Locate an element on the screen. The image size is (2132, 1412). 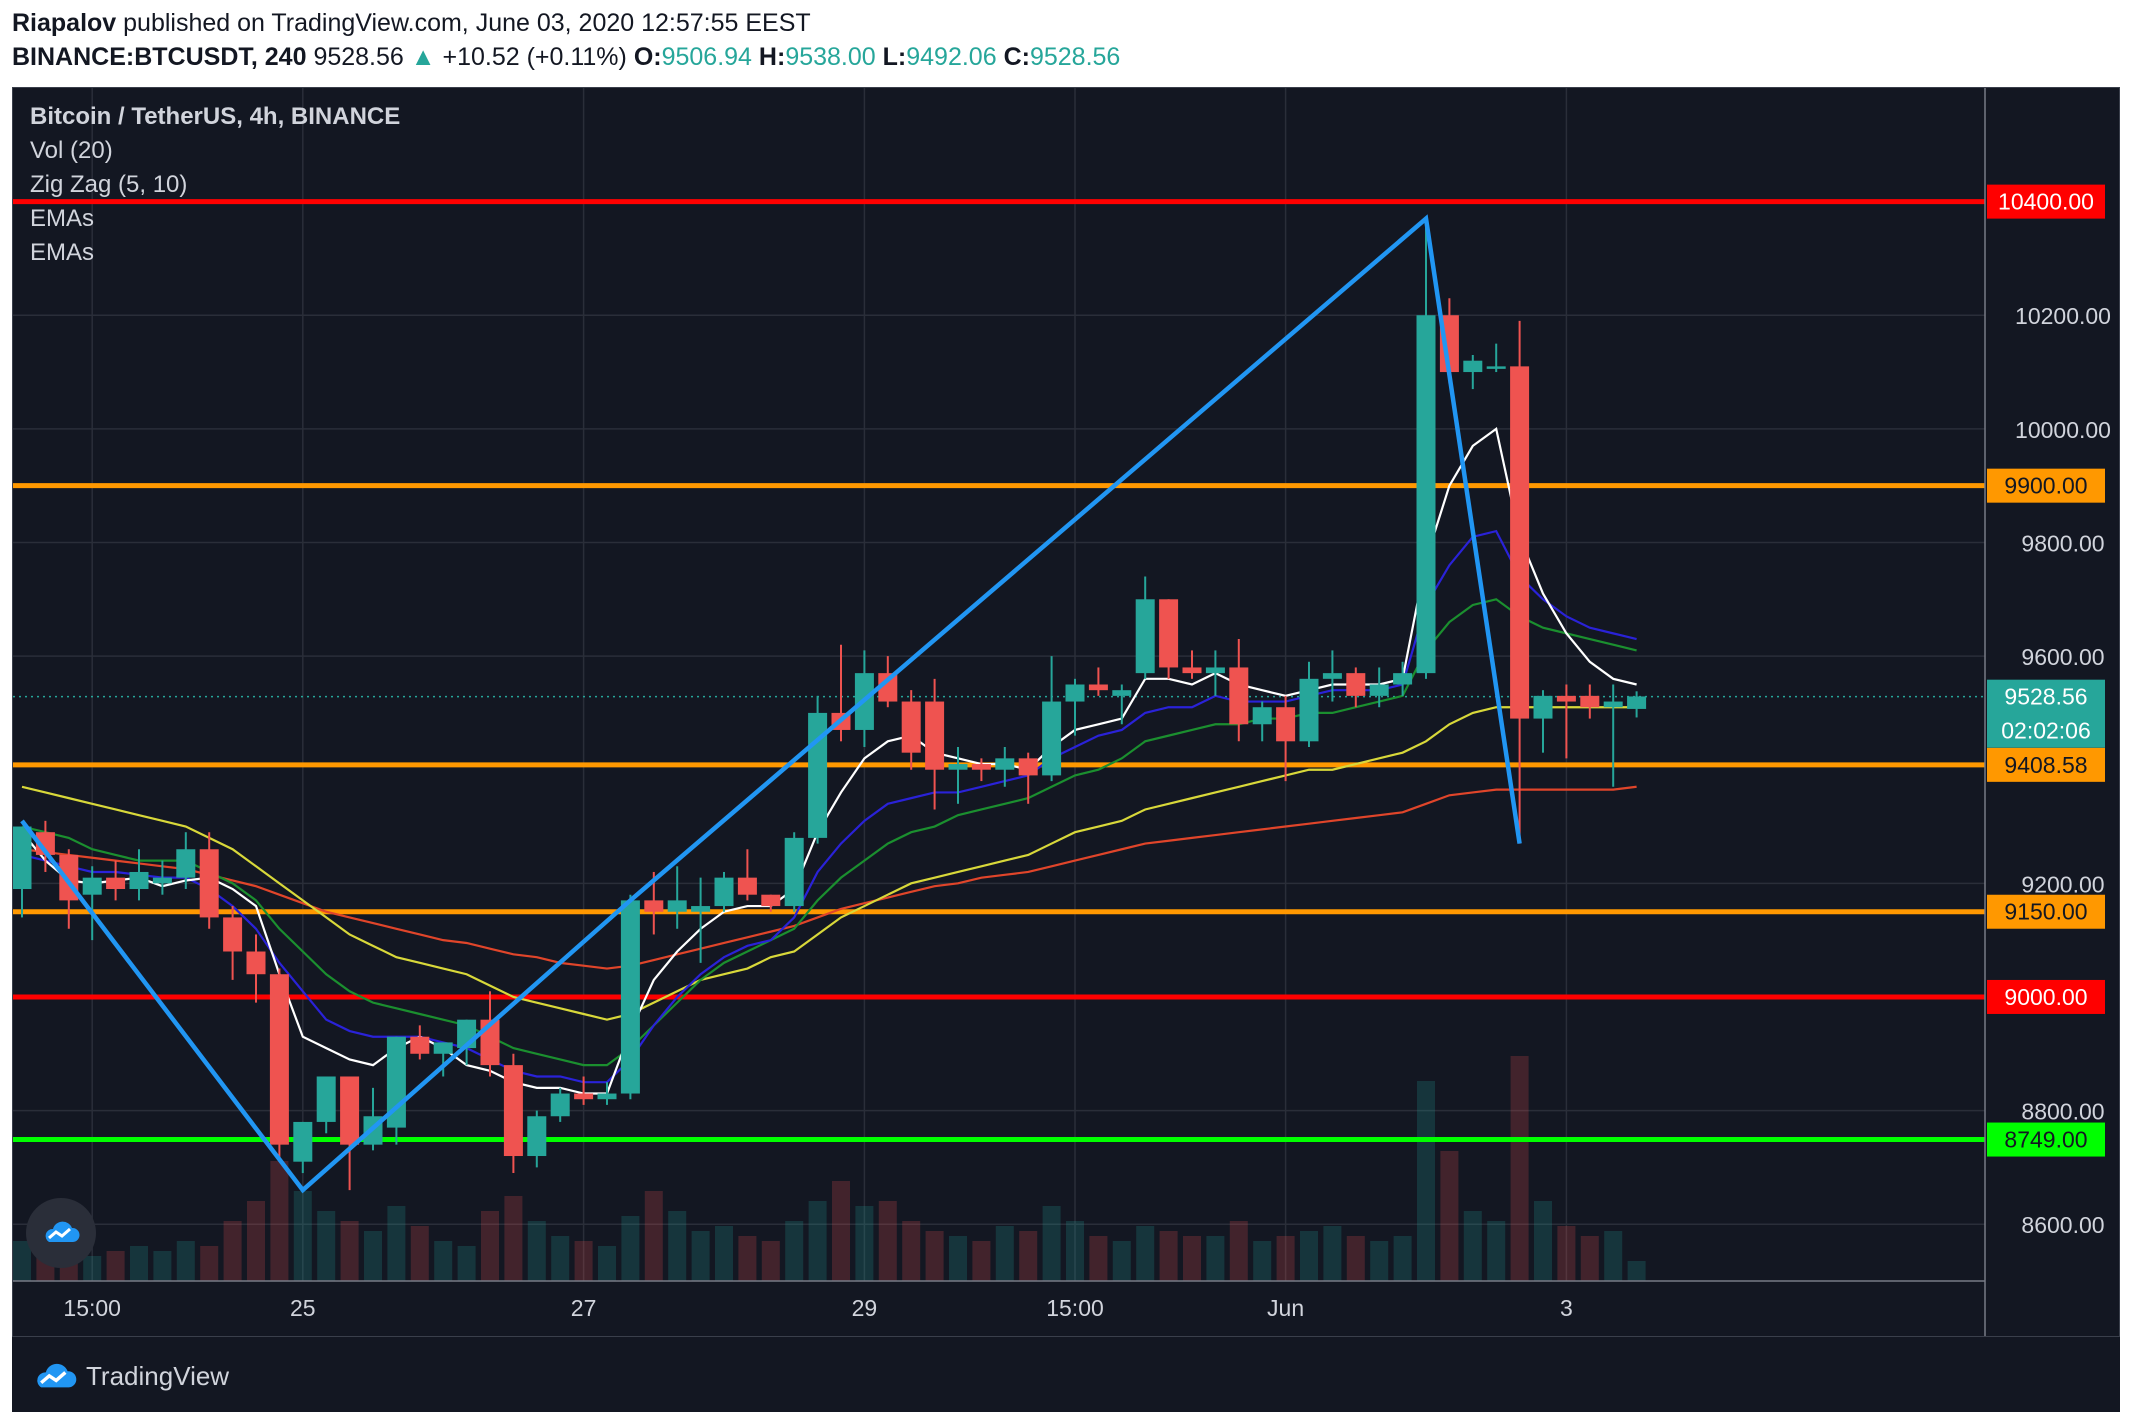
tradingview-logo-button is located at coordinates (61, 1233).